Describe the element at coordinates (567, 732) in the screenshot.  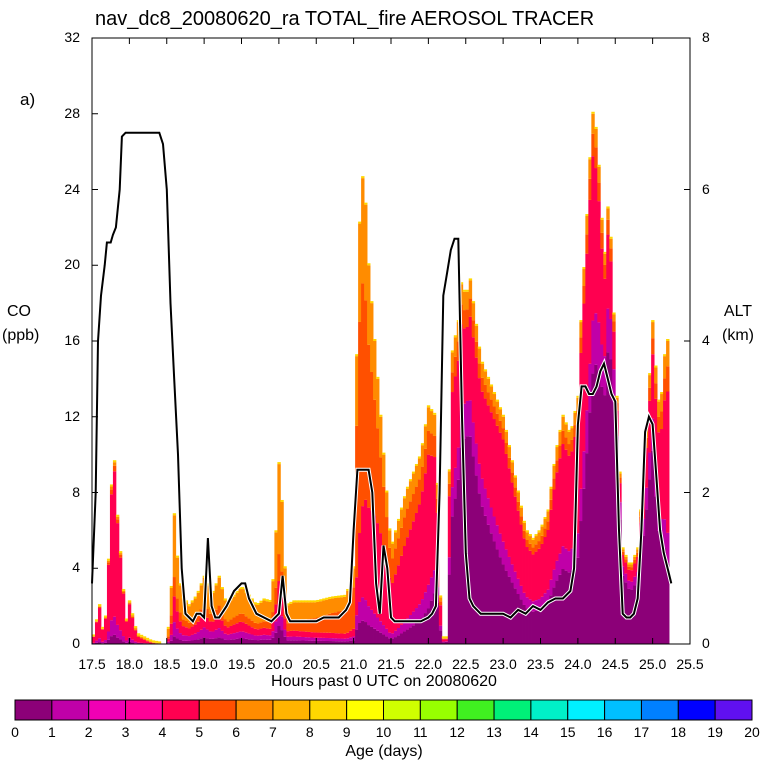
I see `colorbar-tick-label: 15` at that location.